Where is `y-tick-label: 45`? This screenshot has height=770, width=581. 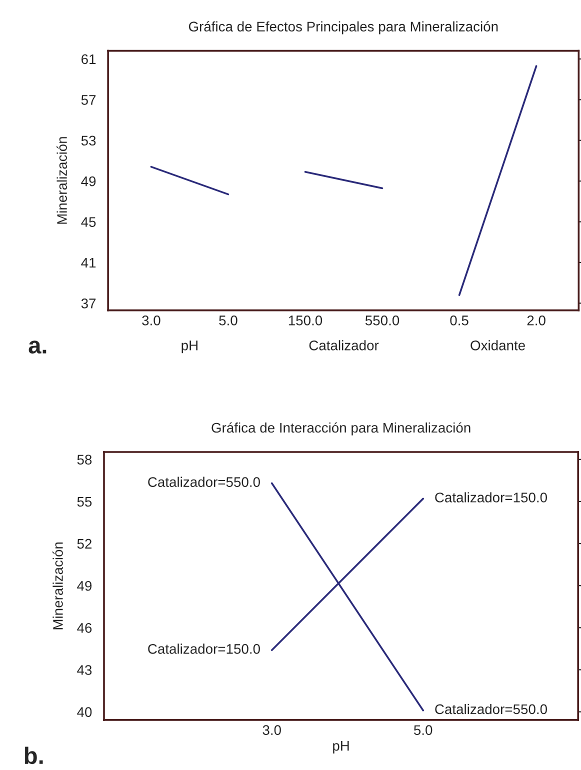
y-tick-label: 45 is located at coordinates (88, 222).